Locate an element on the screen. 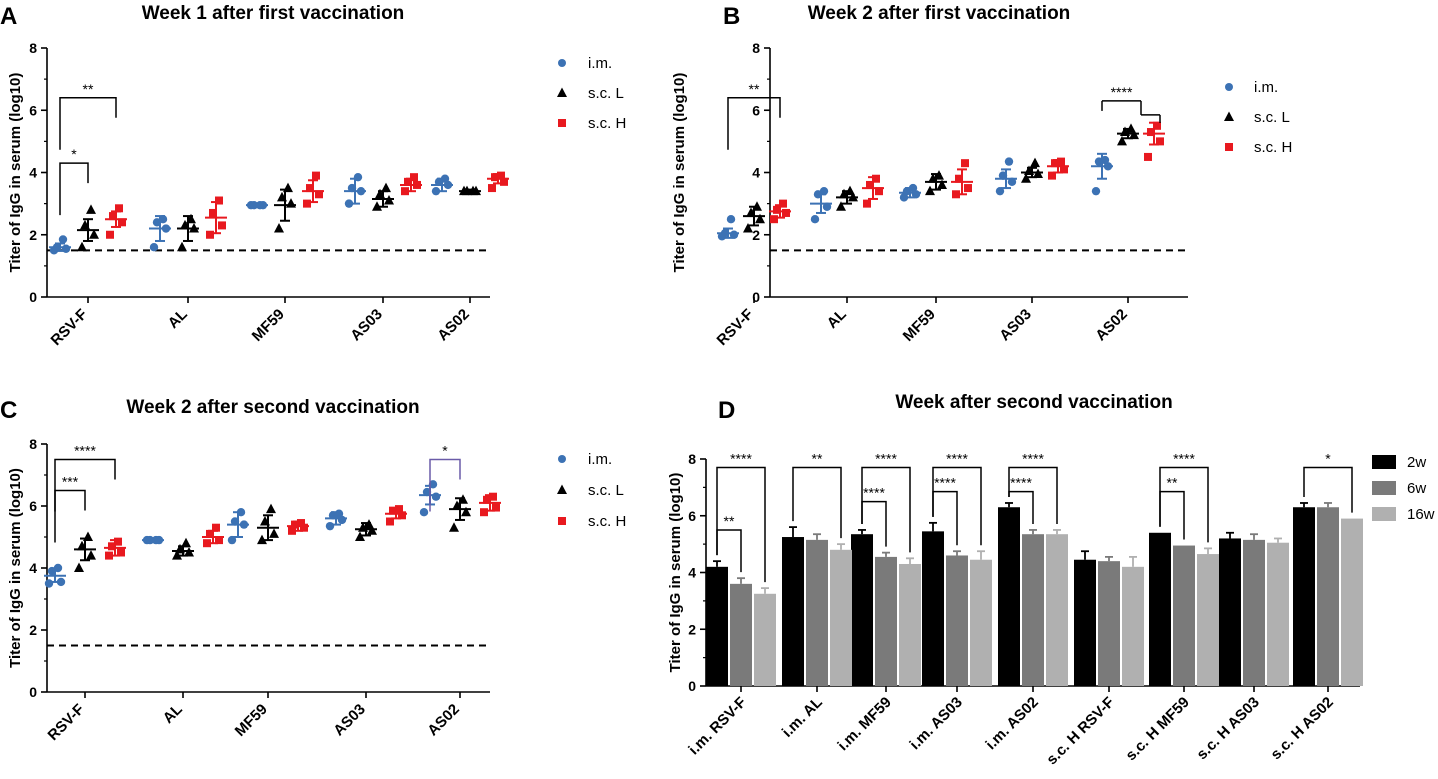 Image resolution: width=1438 pixels, height=779 pixels. y-tick-label: 0 is located at coordinates (33, 692).